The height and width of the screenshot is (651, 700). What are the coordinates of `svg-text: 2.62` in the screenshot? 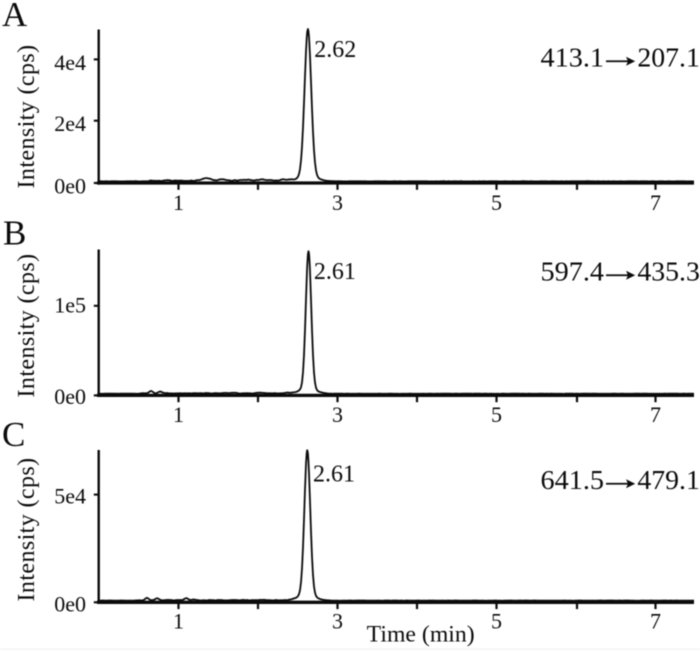 It's located at (335, 50).